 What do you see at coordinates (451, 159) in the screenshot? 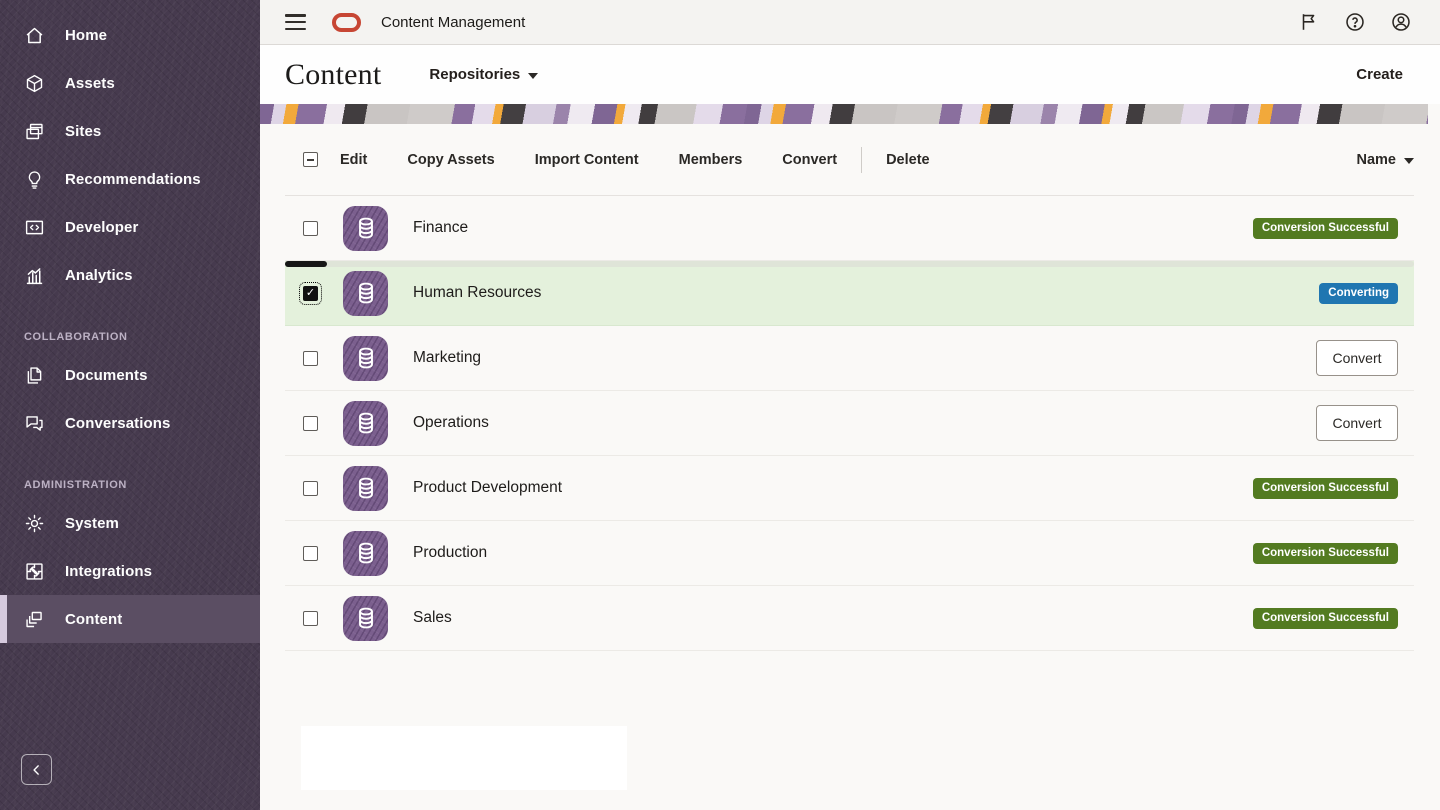
I see `toolbar-action-copy-assets: Copy Assets` at bounding box center [451, 159].